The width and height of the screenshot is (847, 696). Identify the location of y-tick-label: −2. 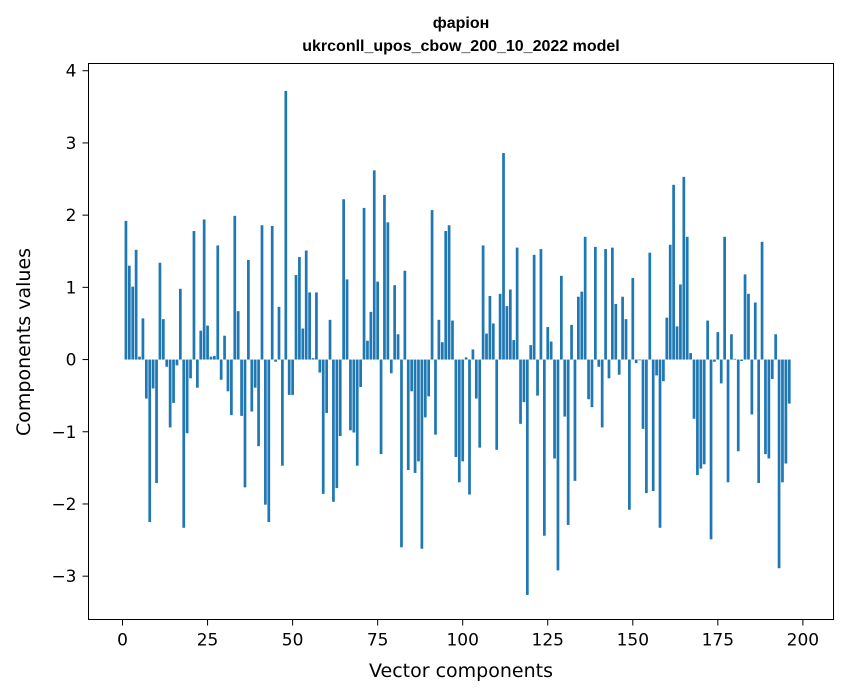
(63, 505).